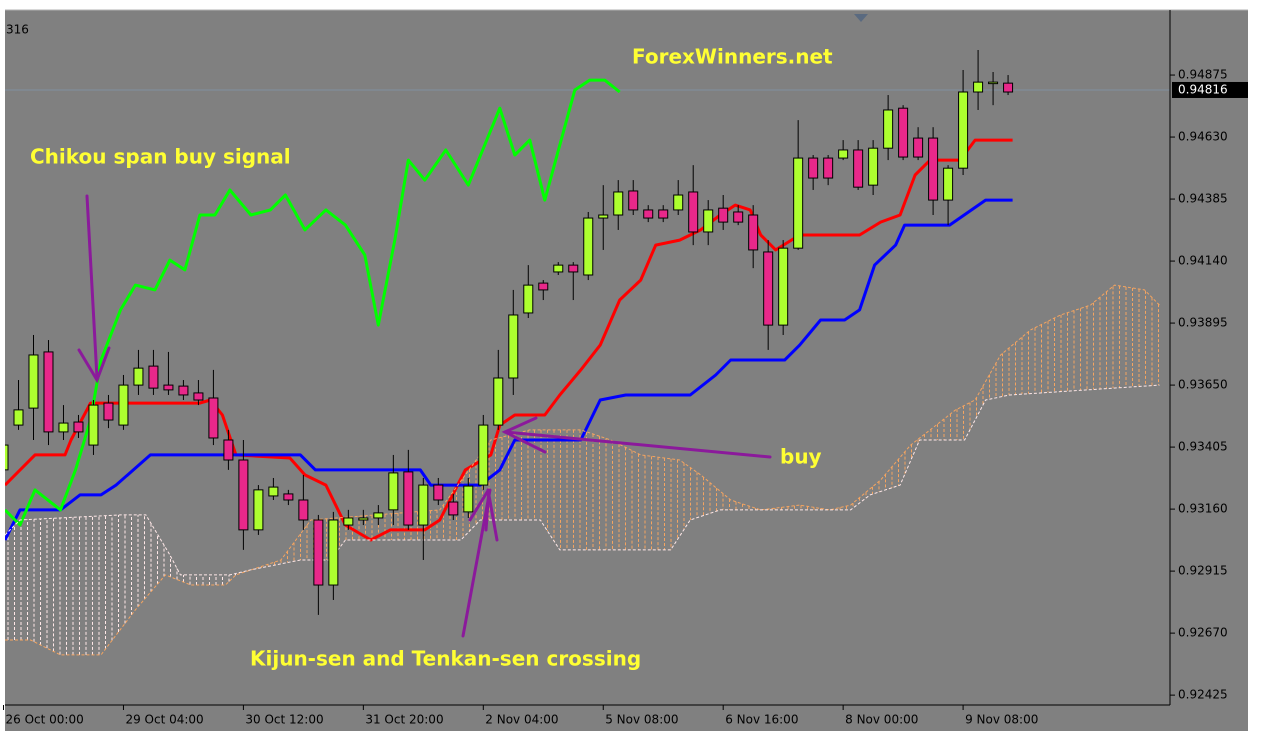  What do you see at coordinates (1203, 633) in the screenshot?
I see `y-tick-label: 0.92670` at bounding box center [1203, 633].